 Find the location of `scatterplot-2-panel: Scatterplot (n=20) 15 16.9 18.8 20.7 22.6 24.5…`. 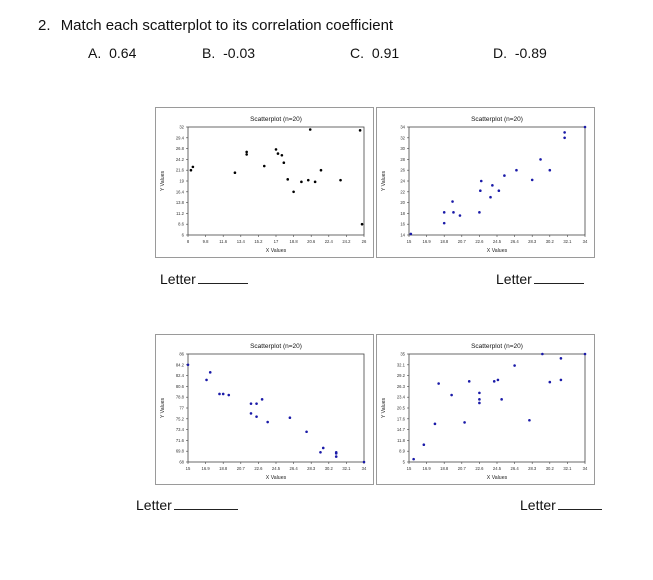

scatterplot-2-panel: Scatterplot (n=20) 15 16.9 18.8 20.7 22.6 24.5… is located at coordinates (485, 182).